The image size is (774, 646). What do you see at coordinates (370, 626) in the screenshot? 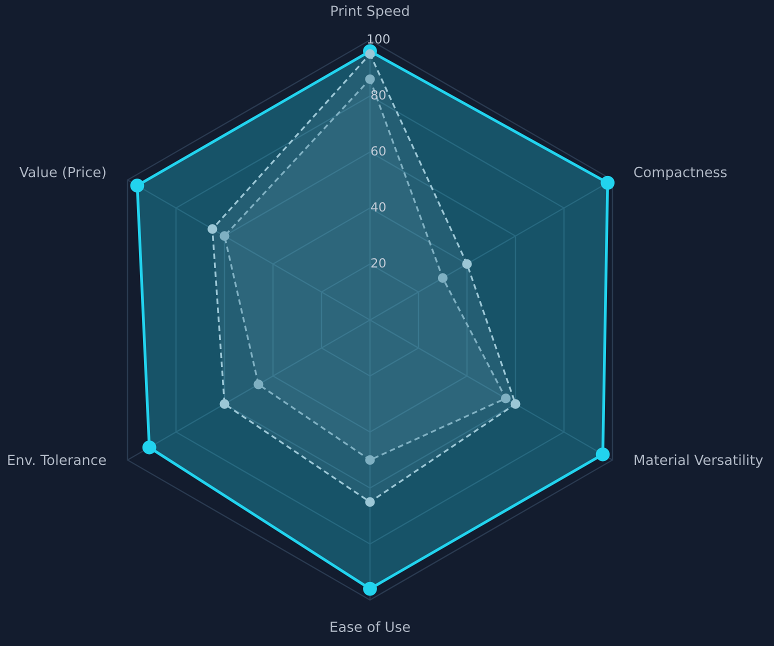
I see `spoke-label: Ease of Use` at bounding box center [370, 626].